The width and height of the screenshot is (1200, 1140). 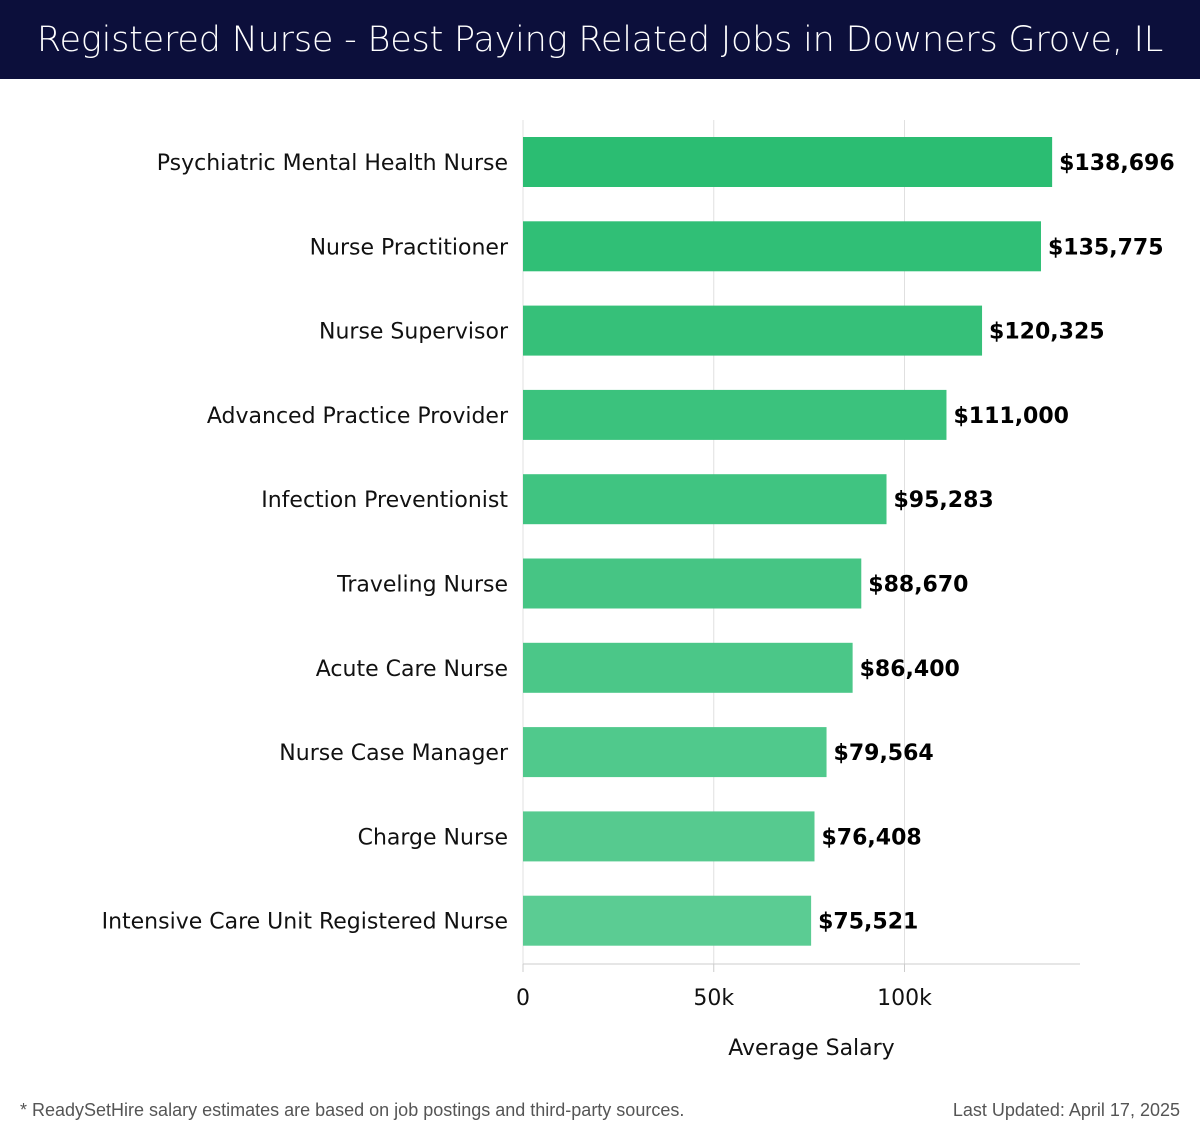 What do you see at coordinates (798, 1012) in the screenshot?
I see `x-axis: 0 50k 100k Average Salary` at bounding box center [798, 1012].